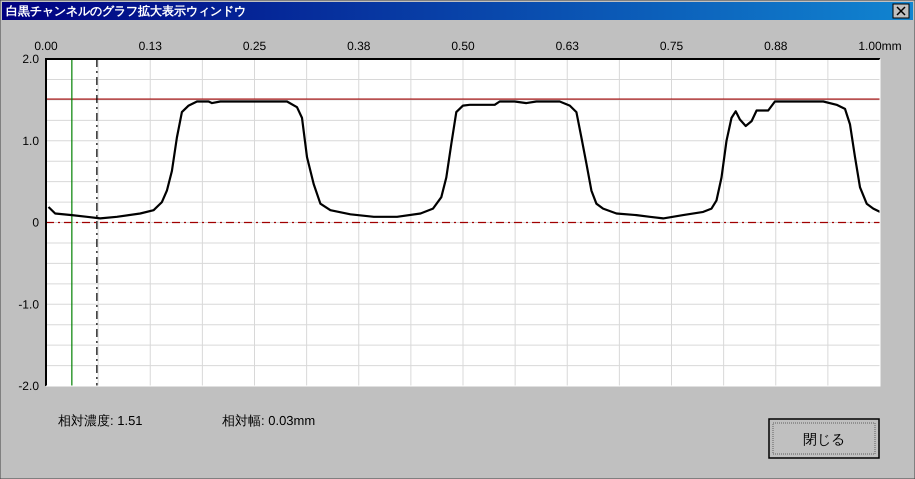  What do you see at coordinates (568, 46) in the screenshot?
I see `x-tick-label: 0.63` at bounding box center [568, 46].